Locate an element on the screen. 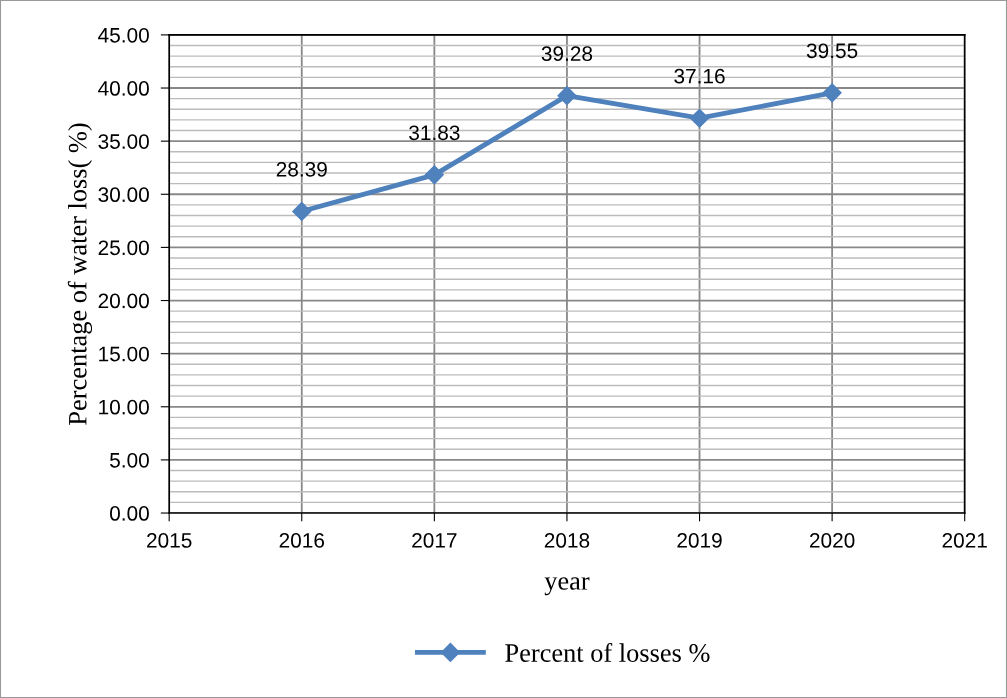 This screenshot has height=698, width=1007. y-tick-label: 10.00 is located at coordinates (124, 407).